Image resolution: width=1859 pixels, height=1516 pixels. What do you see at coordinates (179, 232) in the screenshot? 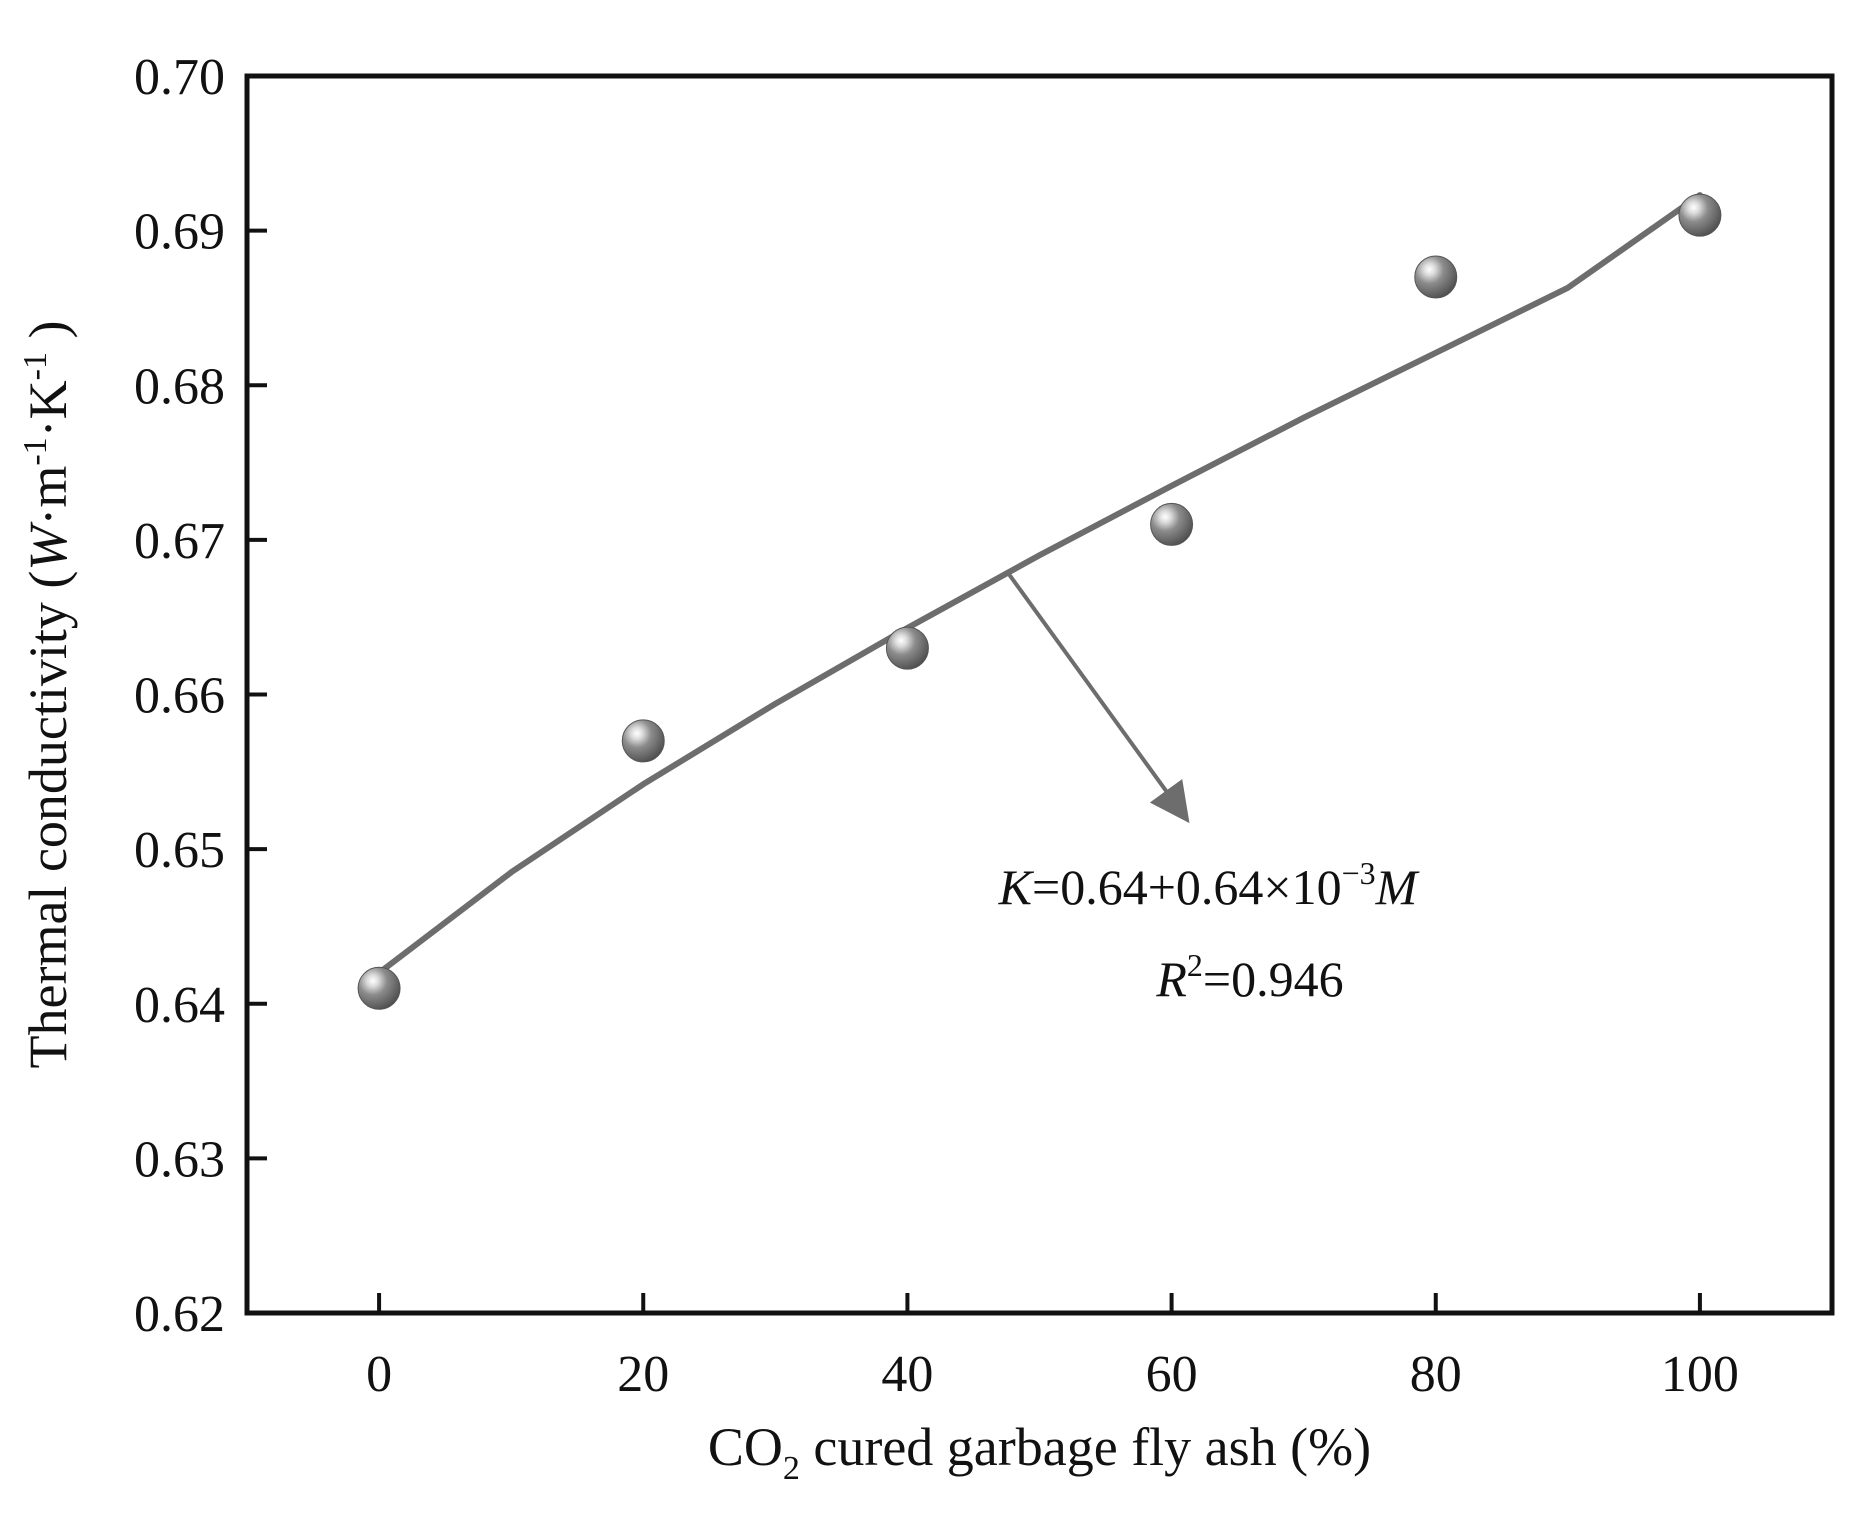
I see `y-tick-label: 0.69` at bounding box center [179, 232].